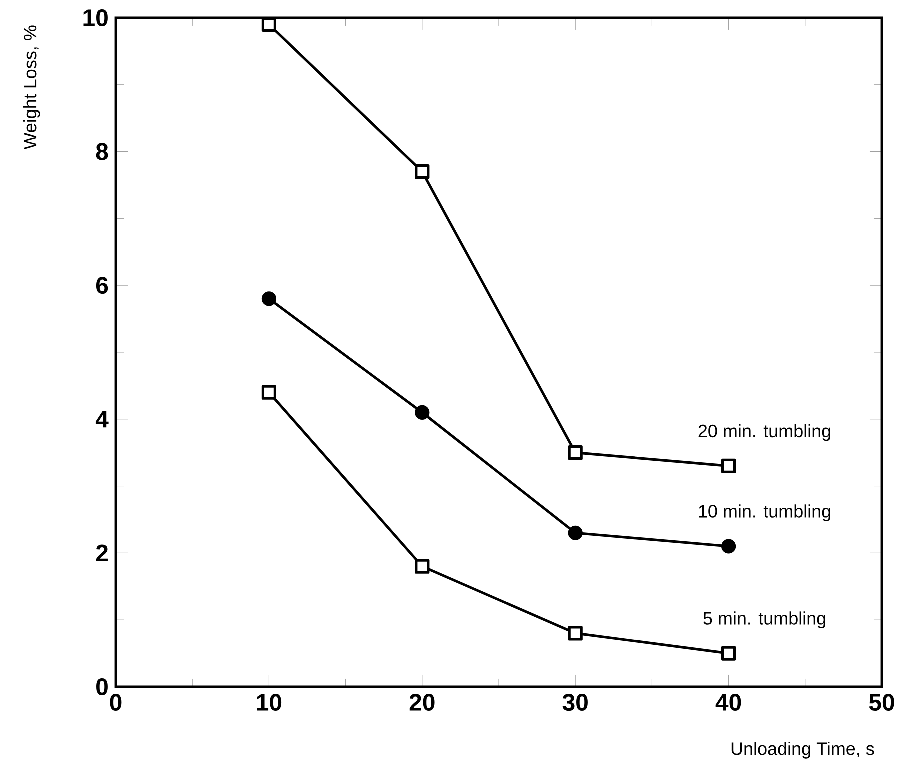 The width and height of the screenshot is (910, 779). I want to click on x-tick-label: 10, so click(269, 703).